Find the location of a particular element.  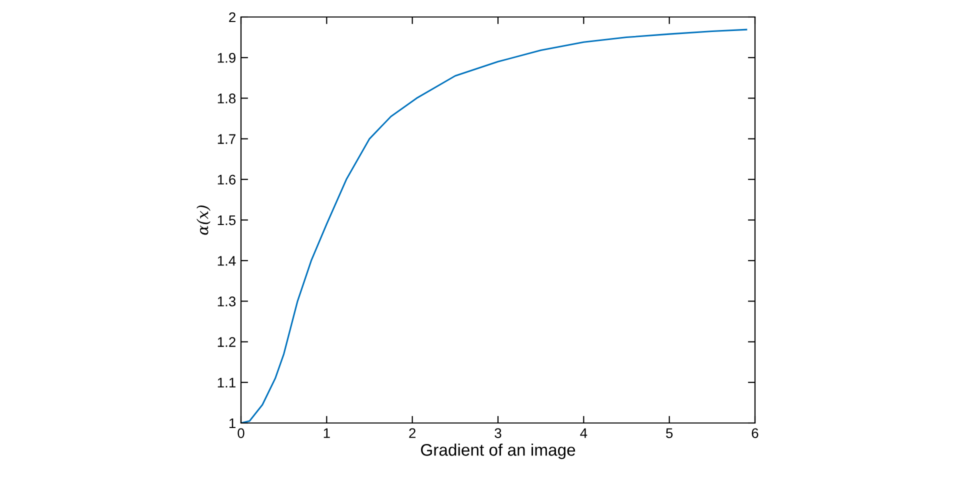

x-axis-title: Gradient of an image is located at coordinates (498, 452).